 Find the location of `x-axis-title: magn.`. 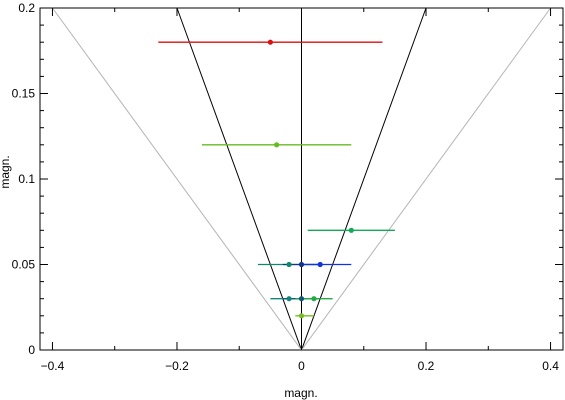

x-axis-title: magn. is located at coordinates (300, 393).